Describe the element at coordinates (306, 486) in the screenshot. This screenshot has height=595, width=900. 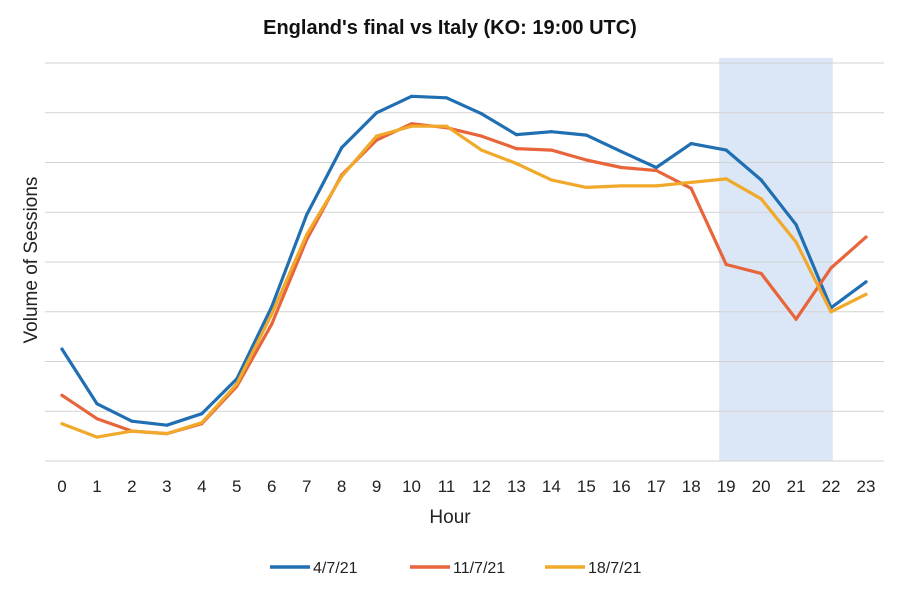
I see `x-tick-label: 7` at that location.